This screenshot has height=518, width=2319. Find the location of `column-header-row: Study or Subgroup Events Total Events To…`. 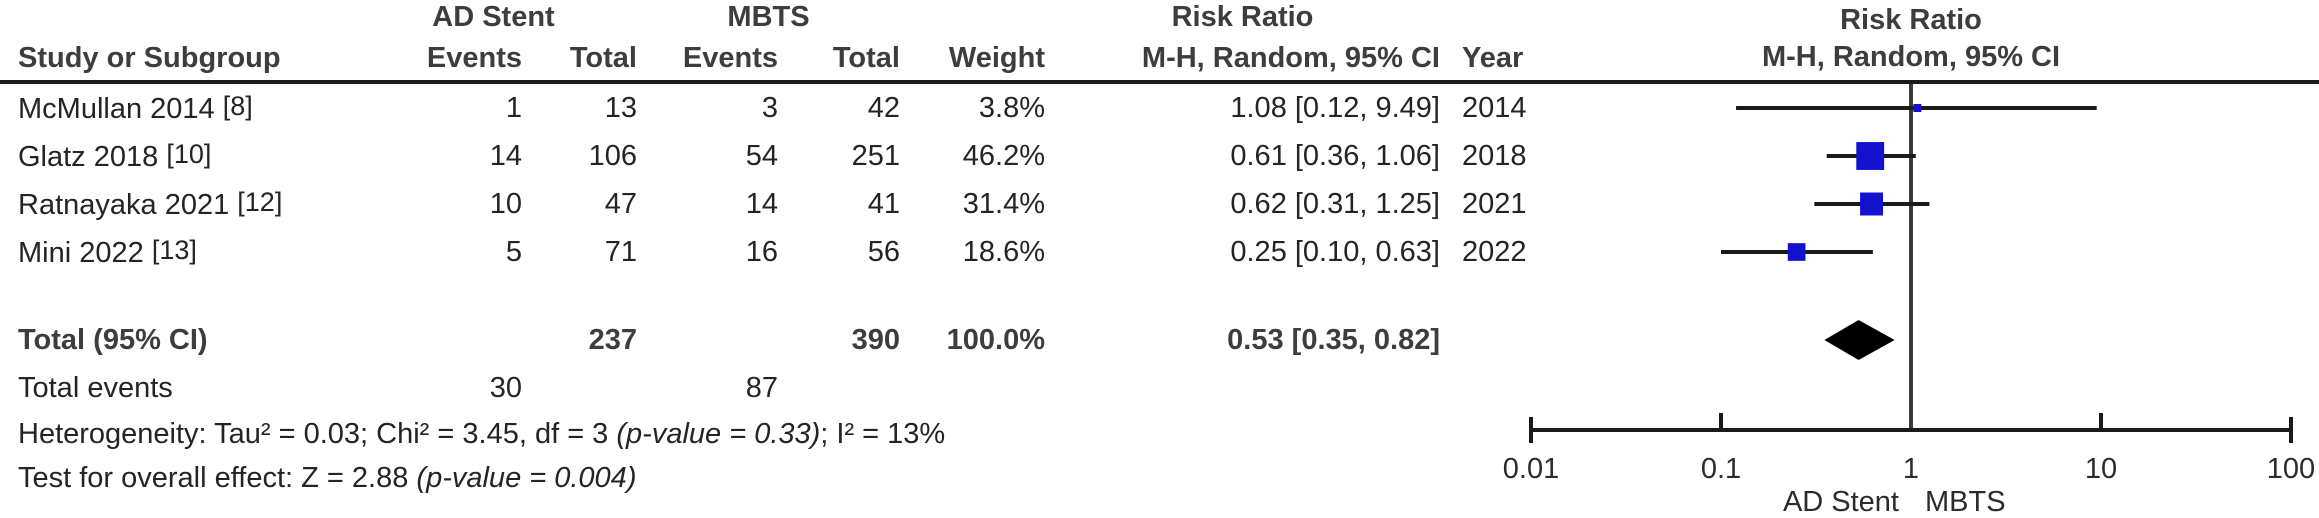

column-header-row: Study or Subgroup Events Total Events To… is located at coordinates (770, 57).